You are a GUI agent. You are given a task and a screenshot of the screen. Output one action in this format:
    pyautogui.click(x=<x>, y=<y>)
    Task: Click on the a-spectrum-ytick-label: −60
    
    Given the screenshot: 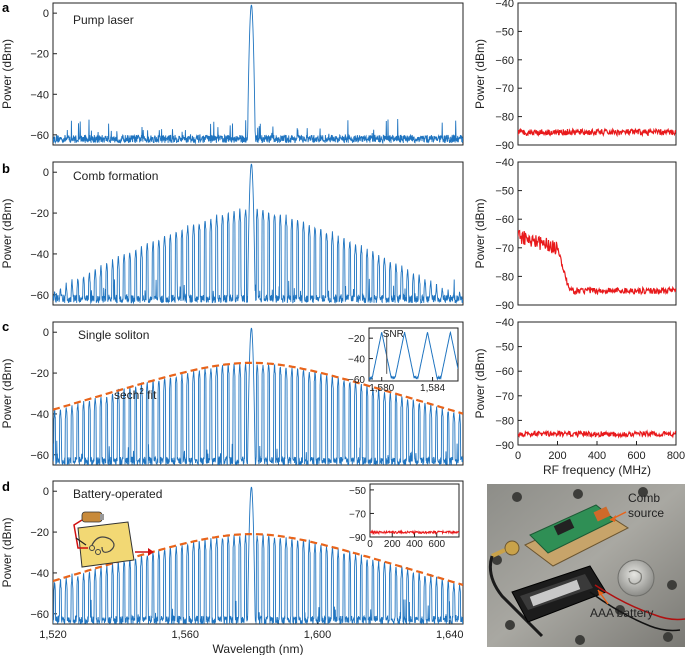 What is the action you would take?
    pyautogui.click(x=39, y=136)
    